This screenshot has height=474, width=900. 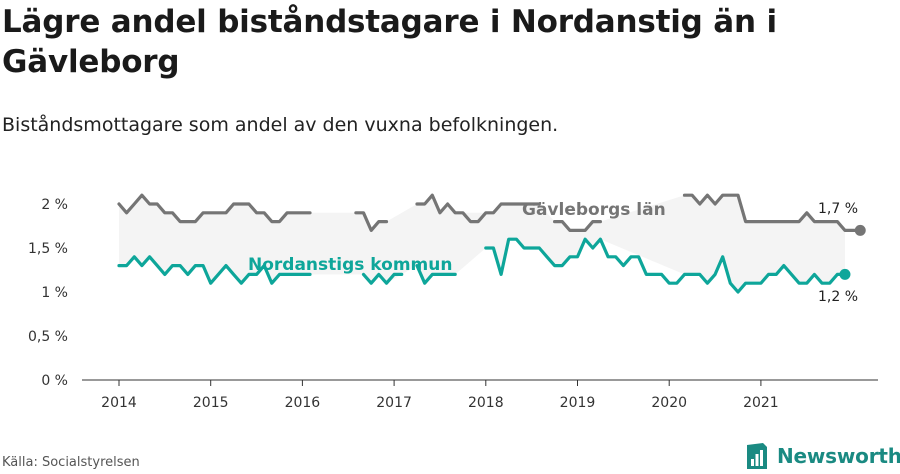 What do you see at coordinates (489, 212) in the screenshot?
I see `series-line-gavleborg` at bounding box center [489, 212].